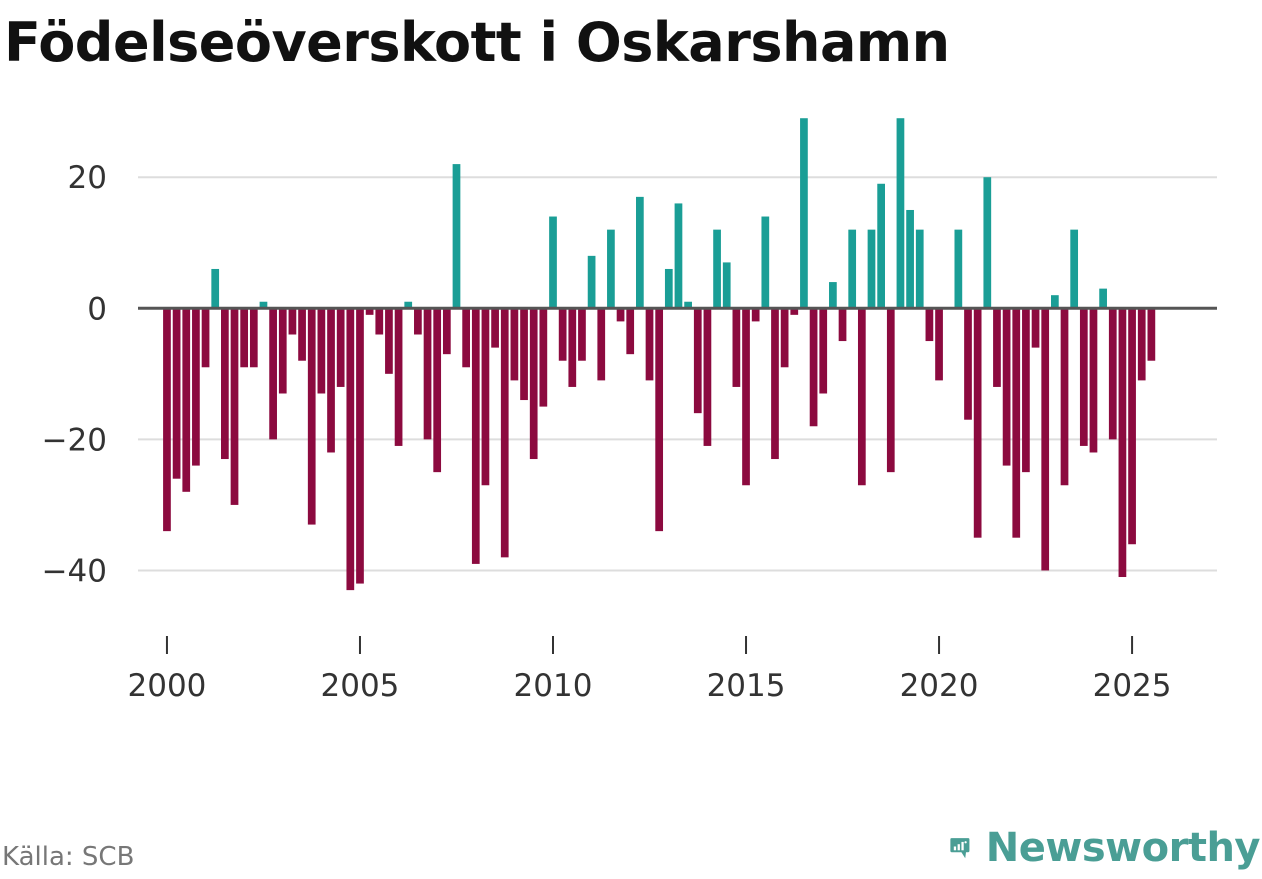 The image size is (1262, 879). Describe the element at coordinates (1123, 848) in the screenshot. I see `brand-name: Newsworthy` at that location.